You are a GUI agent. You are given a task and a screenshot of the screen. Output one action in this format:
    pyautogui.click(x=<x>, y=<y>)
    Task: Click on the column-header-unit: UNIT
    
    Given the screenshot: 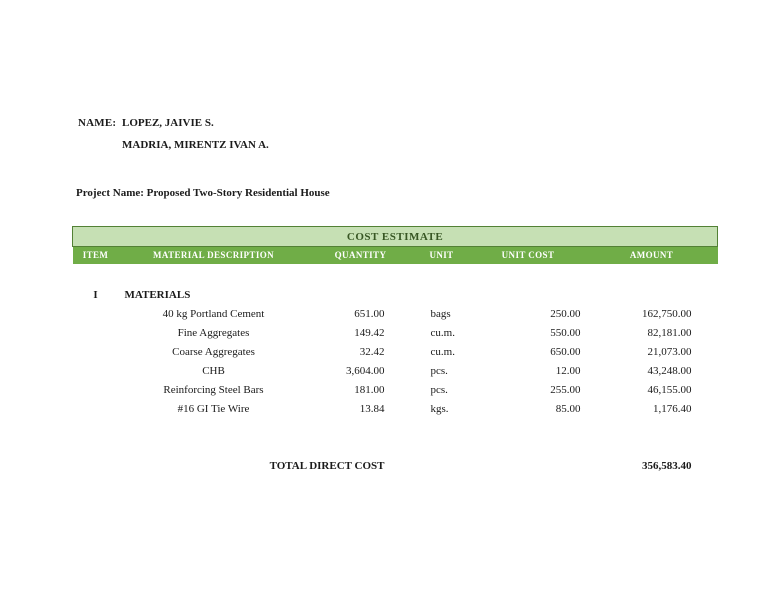 What is the action you would take?
    pyautogui.click(x=441, y=255)
    